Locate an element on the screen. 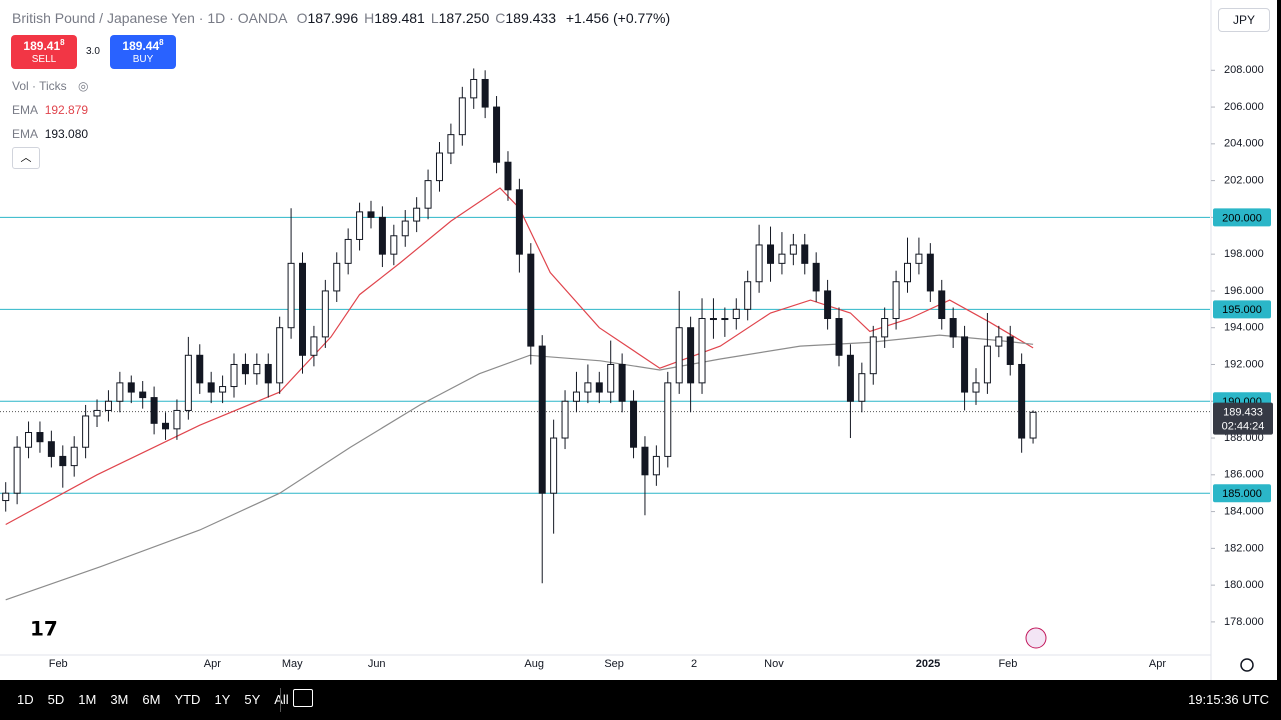  level-label: 185.000 is located at coordinates (1242, 494).